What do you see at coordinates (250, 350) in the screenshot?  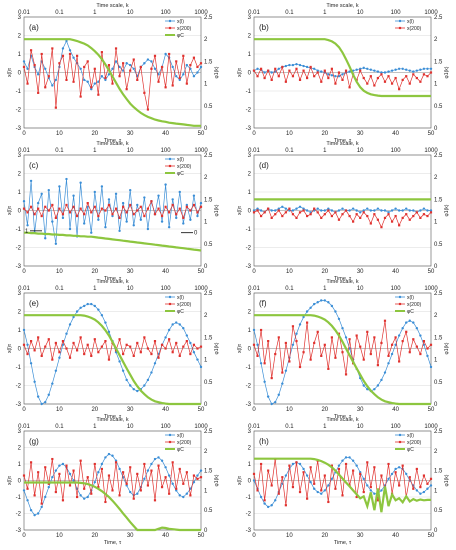 I see `y-tick-label: 0` at bounding box center [250, 350].